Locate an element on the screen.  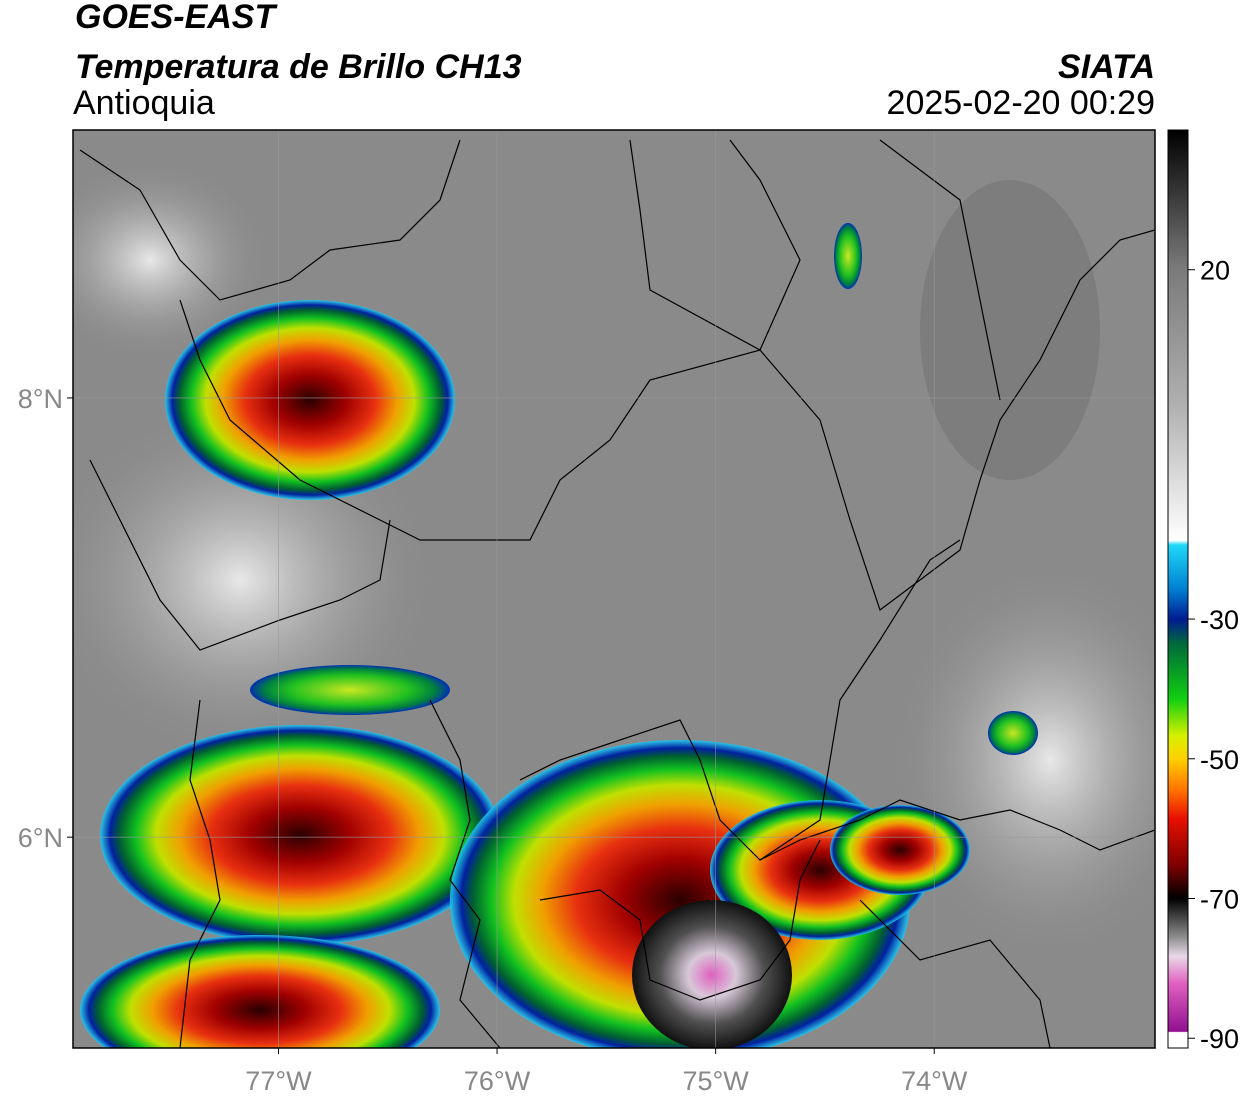
x-tick-label: 76°W is located at coordinates (497, 1081).